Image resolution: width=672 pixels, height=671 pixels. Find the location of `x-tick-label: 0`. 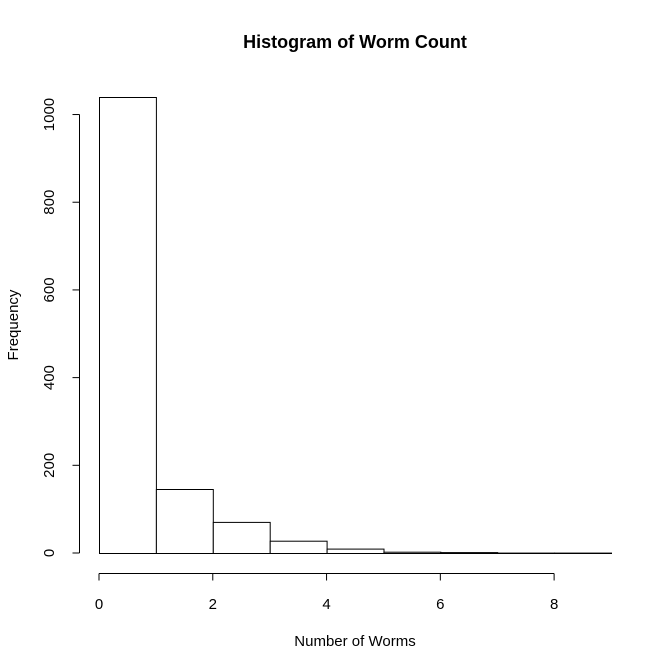

x-tick-label: 0 is located at coordinates (99, 604).